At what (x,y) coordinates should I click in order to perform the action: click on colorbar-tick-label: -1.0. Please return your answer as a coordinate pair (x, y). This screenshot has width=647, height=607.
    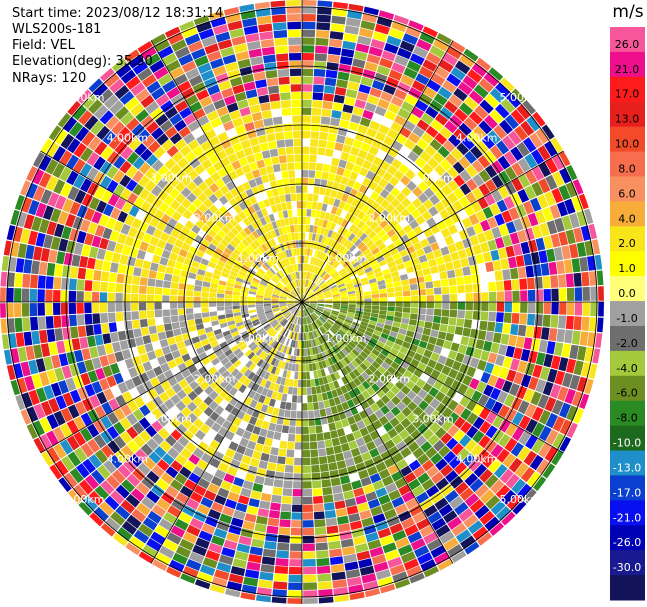
    Looking at the image, I should click on (626, 318).